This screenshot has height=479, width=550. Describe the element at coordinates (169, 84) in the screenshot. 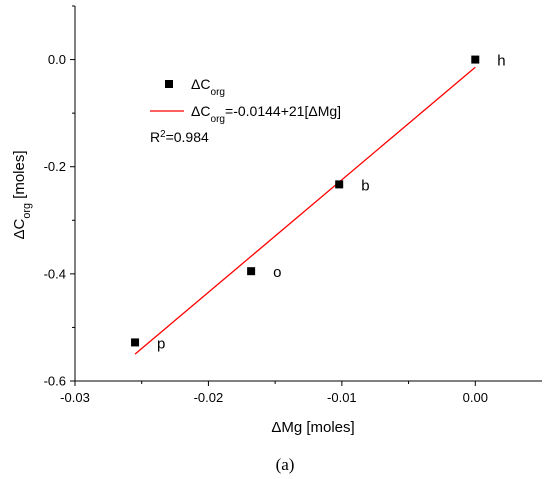

I see `legend-marker-points` at that location.